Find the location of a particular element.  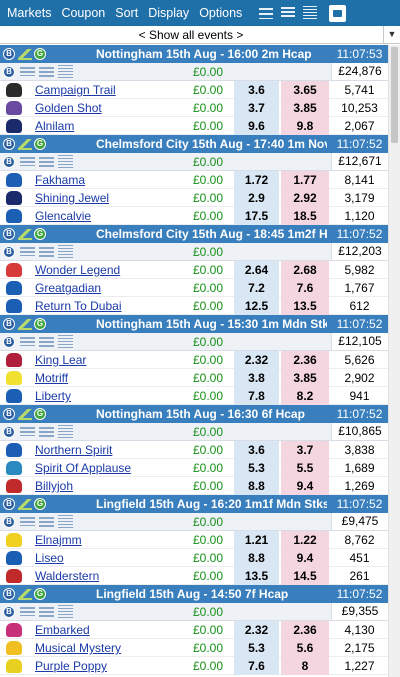

back-price: 7.8 is located at coordinates (256, 396).